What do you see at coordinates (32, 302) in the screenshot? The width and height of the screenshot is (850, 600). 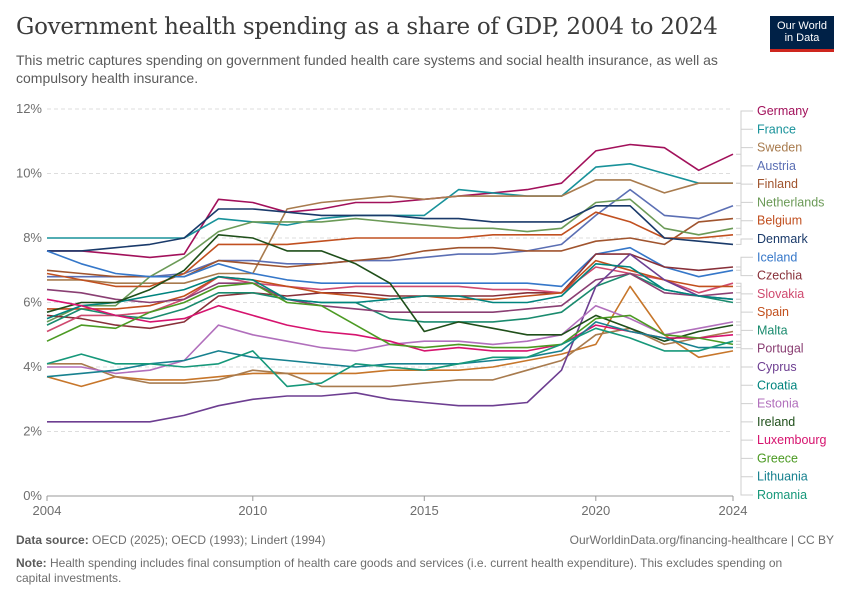 I see `y-tick-label: 6%` at bounding box center [32, 302].